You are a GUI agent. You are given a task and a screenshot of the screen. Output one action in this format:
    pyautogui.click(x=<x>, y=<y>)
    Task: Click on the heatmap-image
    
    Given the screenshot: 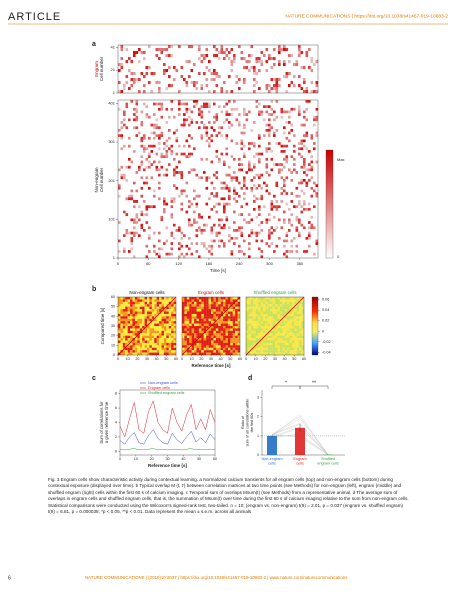 What is the action you would take?
    pyautogui.click(x=218, y=69)
    